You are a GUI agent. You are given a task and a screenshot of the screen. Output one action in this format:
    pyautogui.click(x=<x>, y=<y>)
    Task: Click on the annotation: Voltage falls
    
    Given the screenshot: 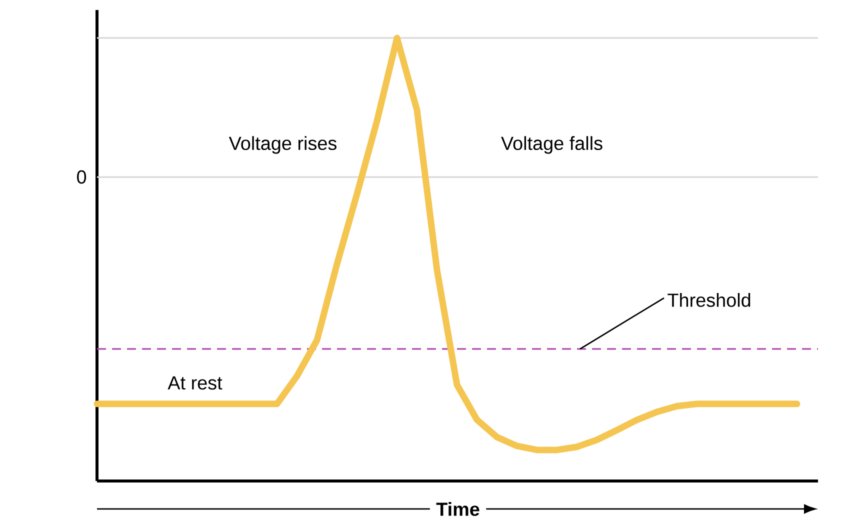 What is the action you would take?
    pyautogui.click(x=551, y=145)
    